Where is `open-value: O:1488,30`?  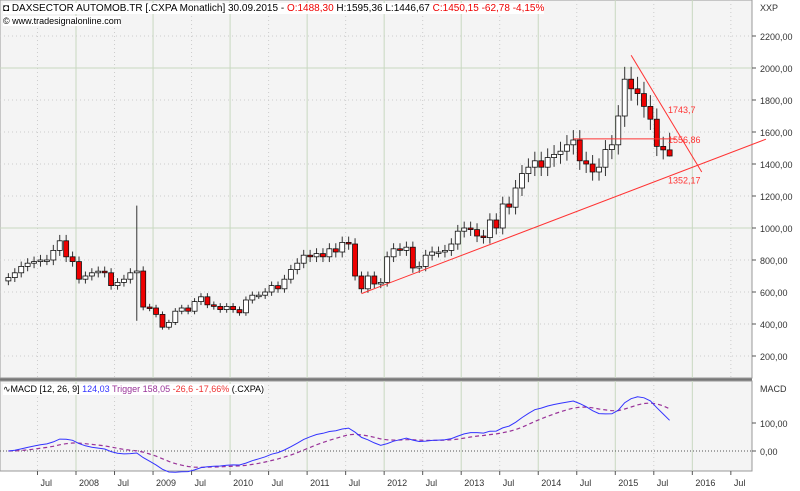
open-value: O:1488,30 is located at coordinates (310, 8).